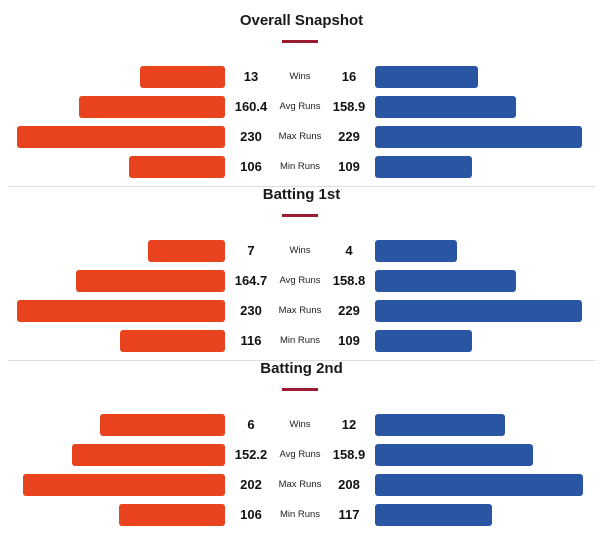 This screenshot has height=543, width=603. I want to click on stat-row: 152.2 Avg Runs 158.9, so click(301, 455).